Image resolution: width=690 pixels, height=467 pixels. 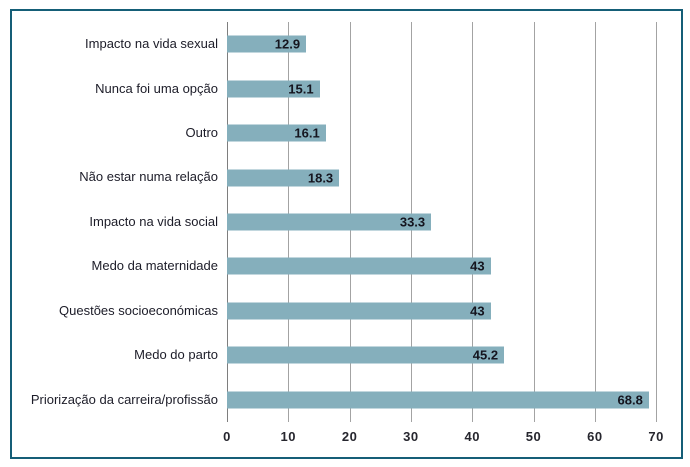 What do you see at coordinates (273, 89) in the screenshot?
I see `bar: 15.1` at bounding box center [273, 89].